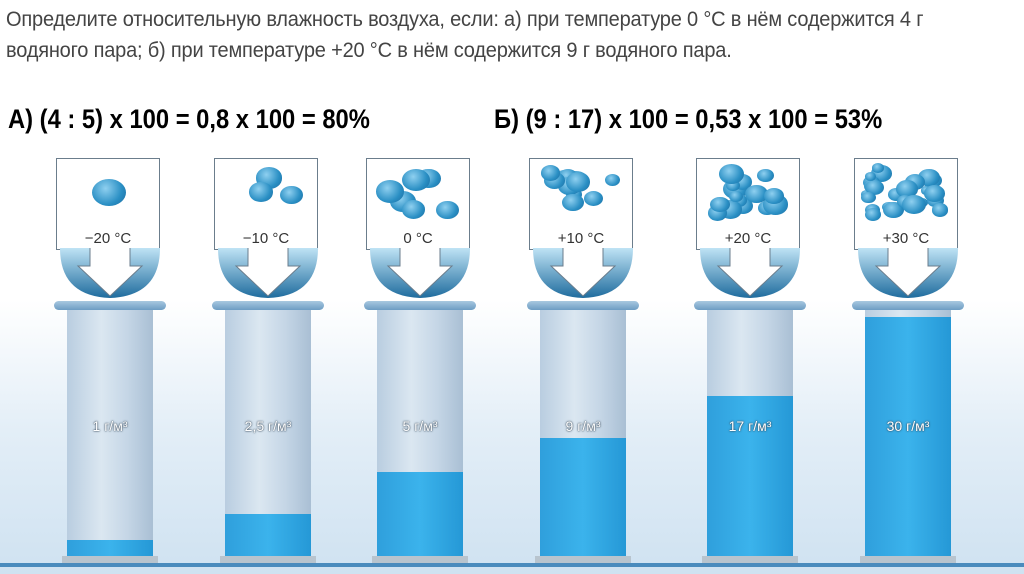 This screenshot has width=1024, height=574. What do you see at coordinates (512, 565) in the screenshot?
I see `floor-line` at bounding box center [512, 565].